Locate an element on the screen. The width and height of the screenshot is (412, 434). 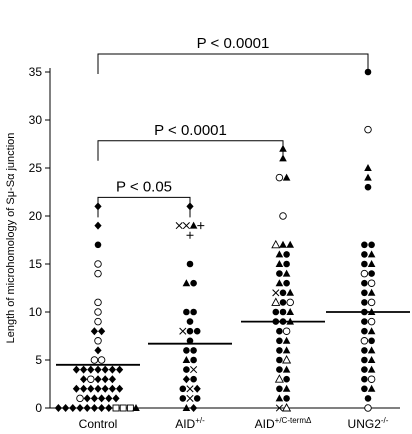
median-lines is located at coordinates (233, 338).